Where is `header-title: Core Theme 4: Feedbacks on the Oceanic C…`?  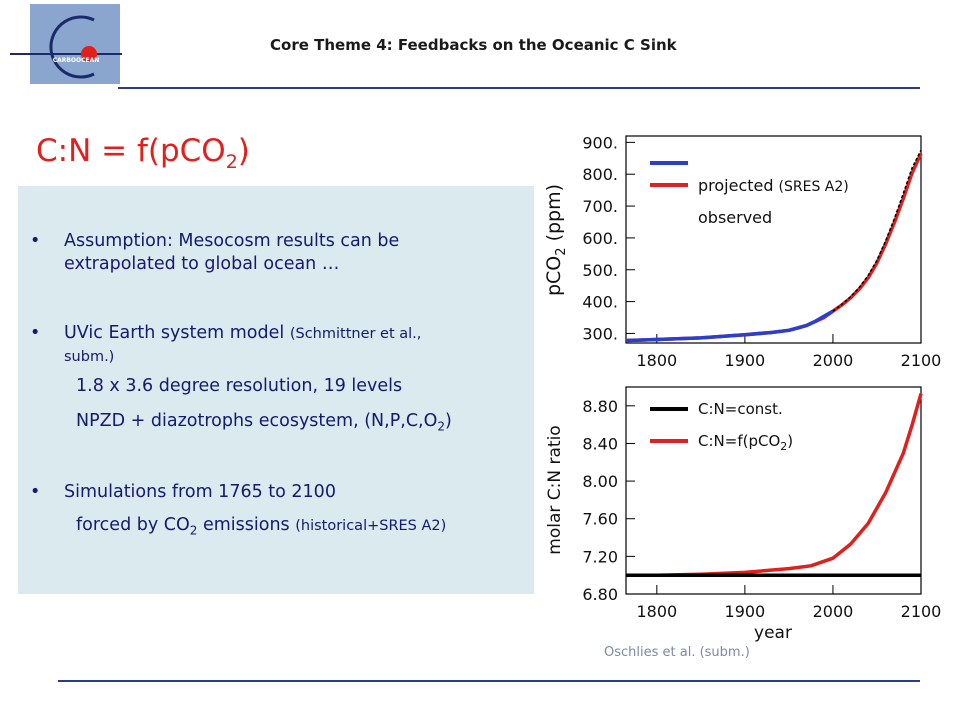 header-title: Core Theme 4: Feedbacks on the Oceanic C… is located at coordinates (473, 45).